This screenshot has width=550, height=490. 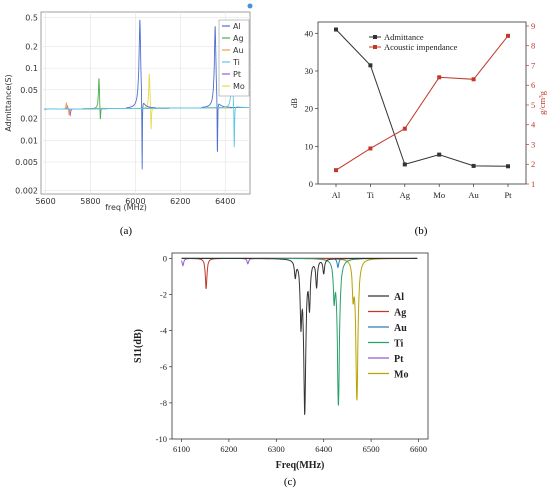 I want to click on y-tick-label: 20, so click(x=309, y=109).